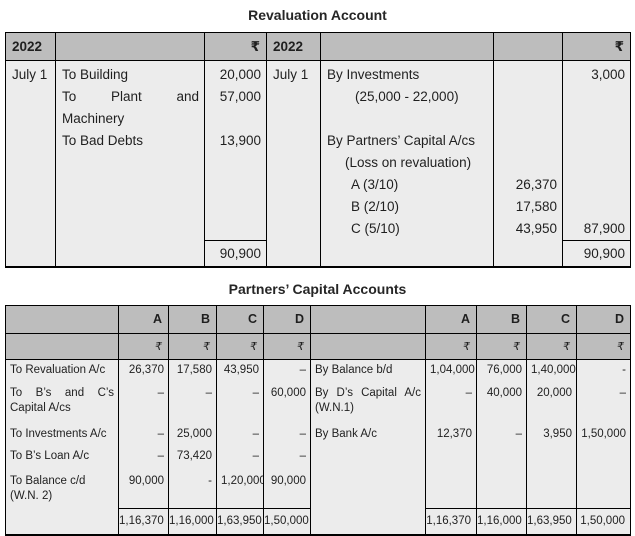  What do you see at coordinates (130, 119) in the screenshot?
I see `debit-entry: Machinery` at bounding box center [130, 119].